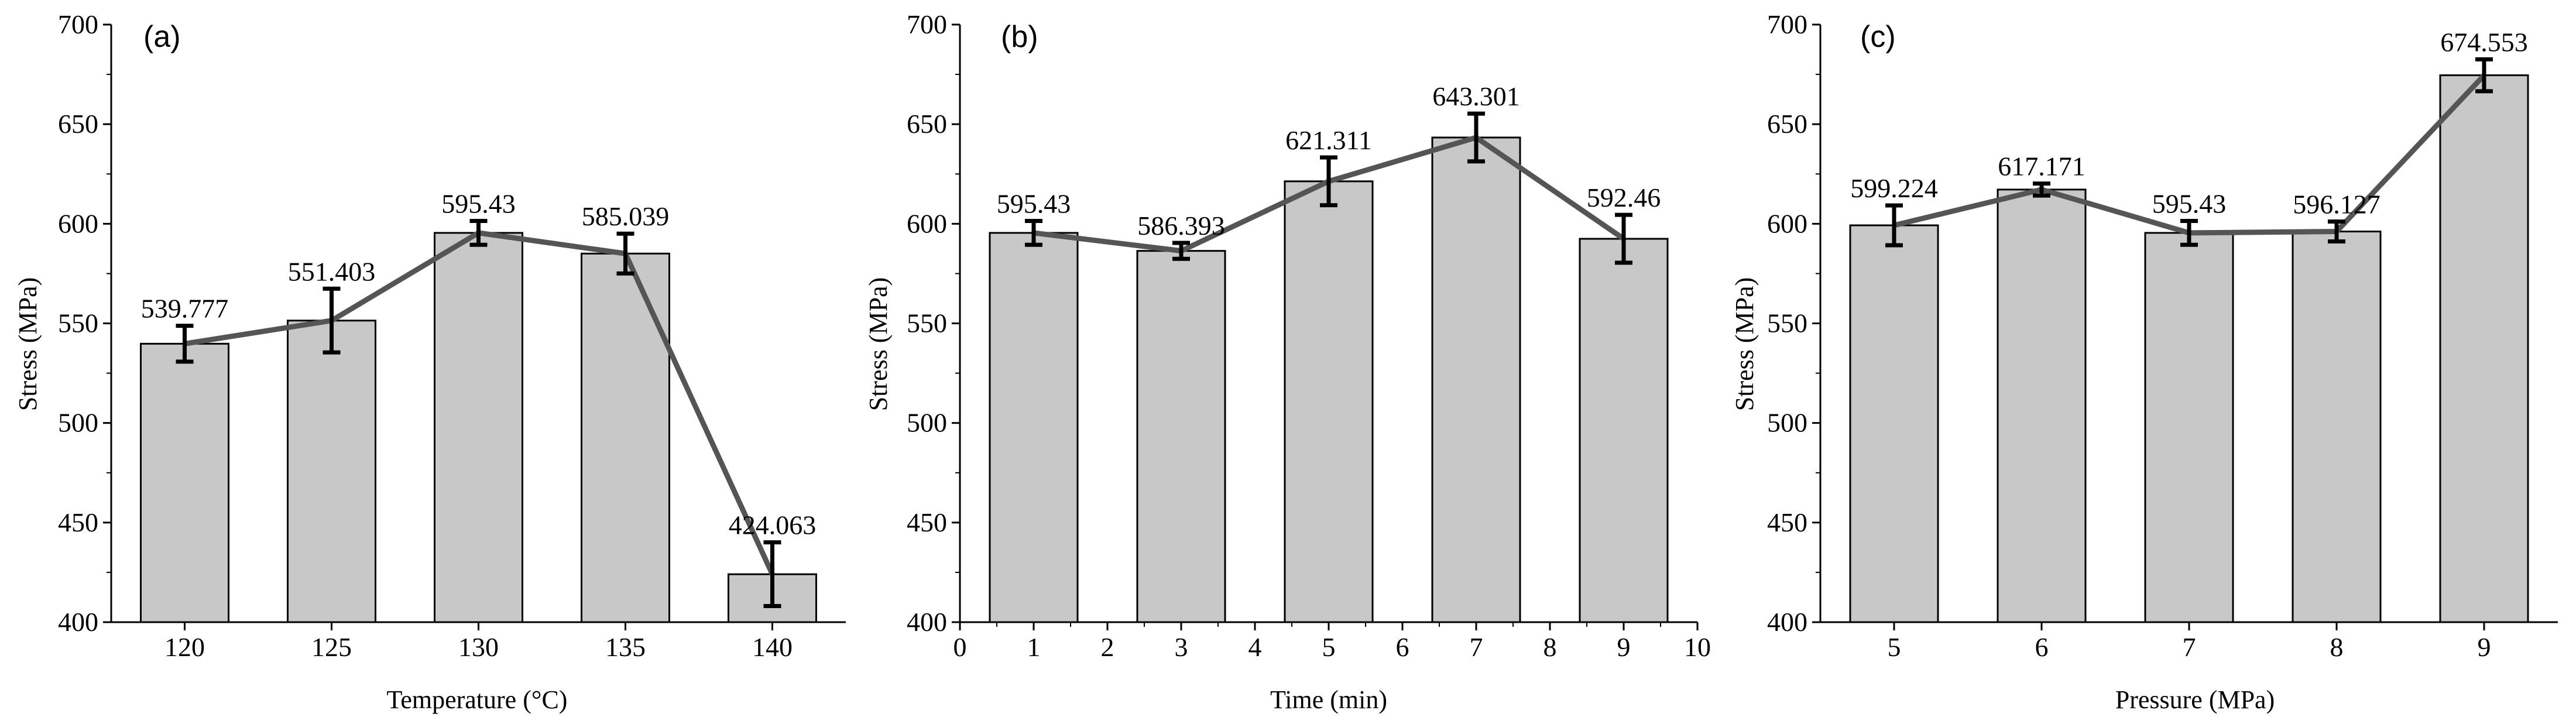 The height and width of the screenshot is (724, 2576). I want to click on x-axis-title: Time (min), so click(1329, 700).